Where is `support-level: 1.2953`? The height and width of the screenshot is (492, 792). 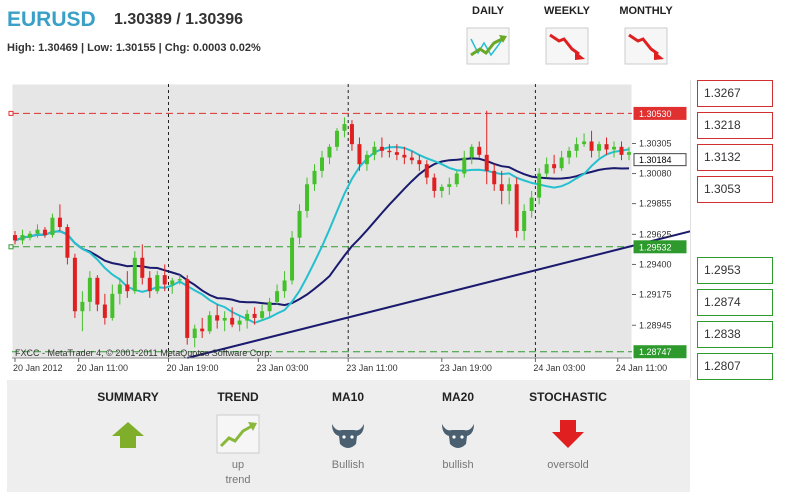 support-level: 1.2953 is located at coordinates (735, 270).